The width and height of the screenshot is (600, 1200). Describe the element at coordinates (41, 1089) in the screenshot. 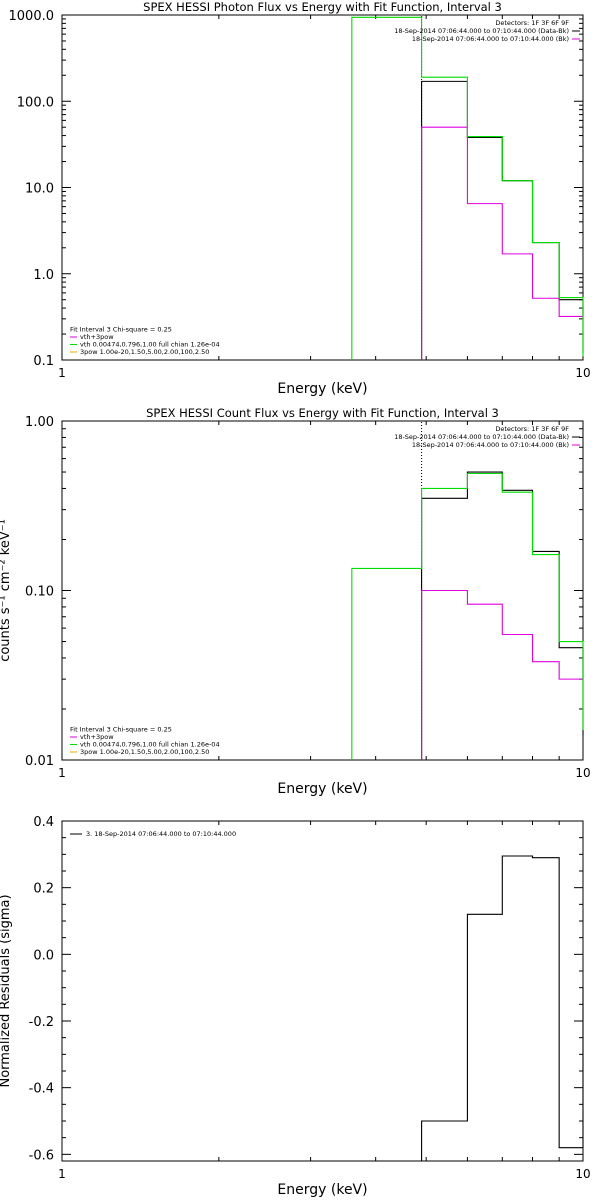

I see `y-tick-label: -0.4` at that location.